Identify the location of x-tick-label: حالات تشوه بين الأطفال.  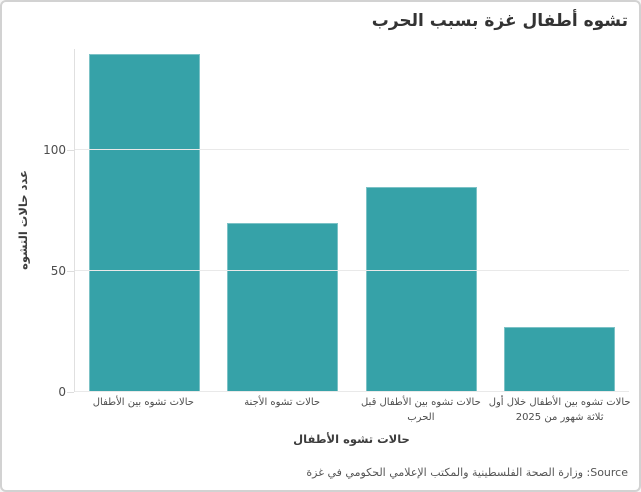
(143, 402).